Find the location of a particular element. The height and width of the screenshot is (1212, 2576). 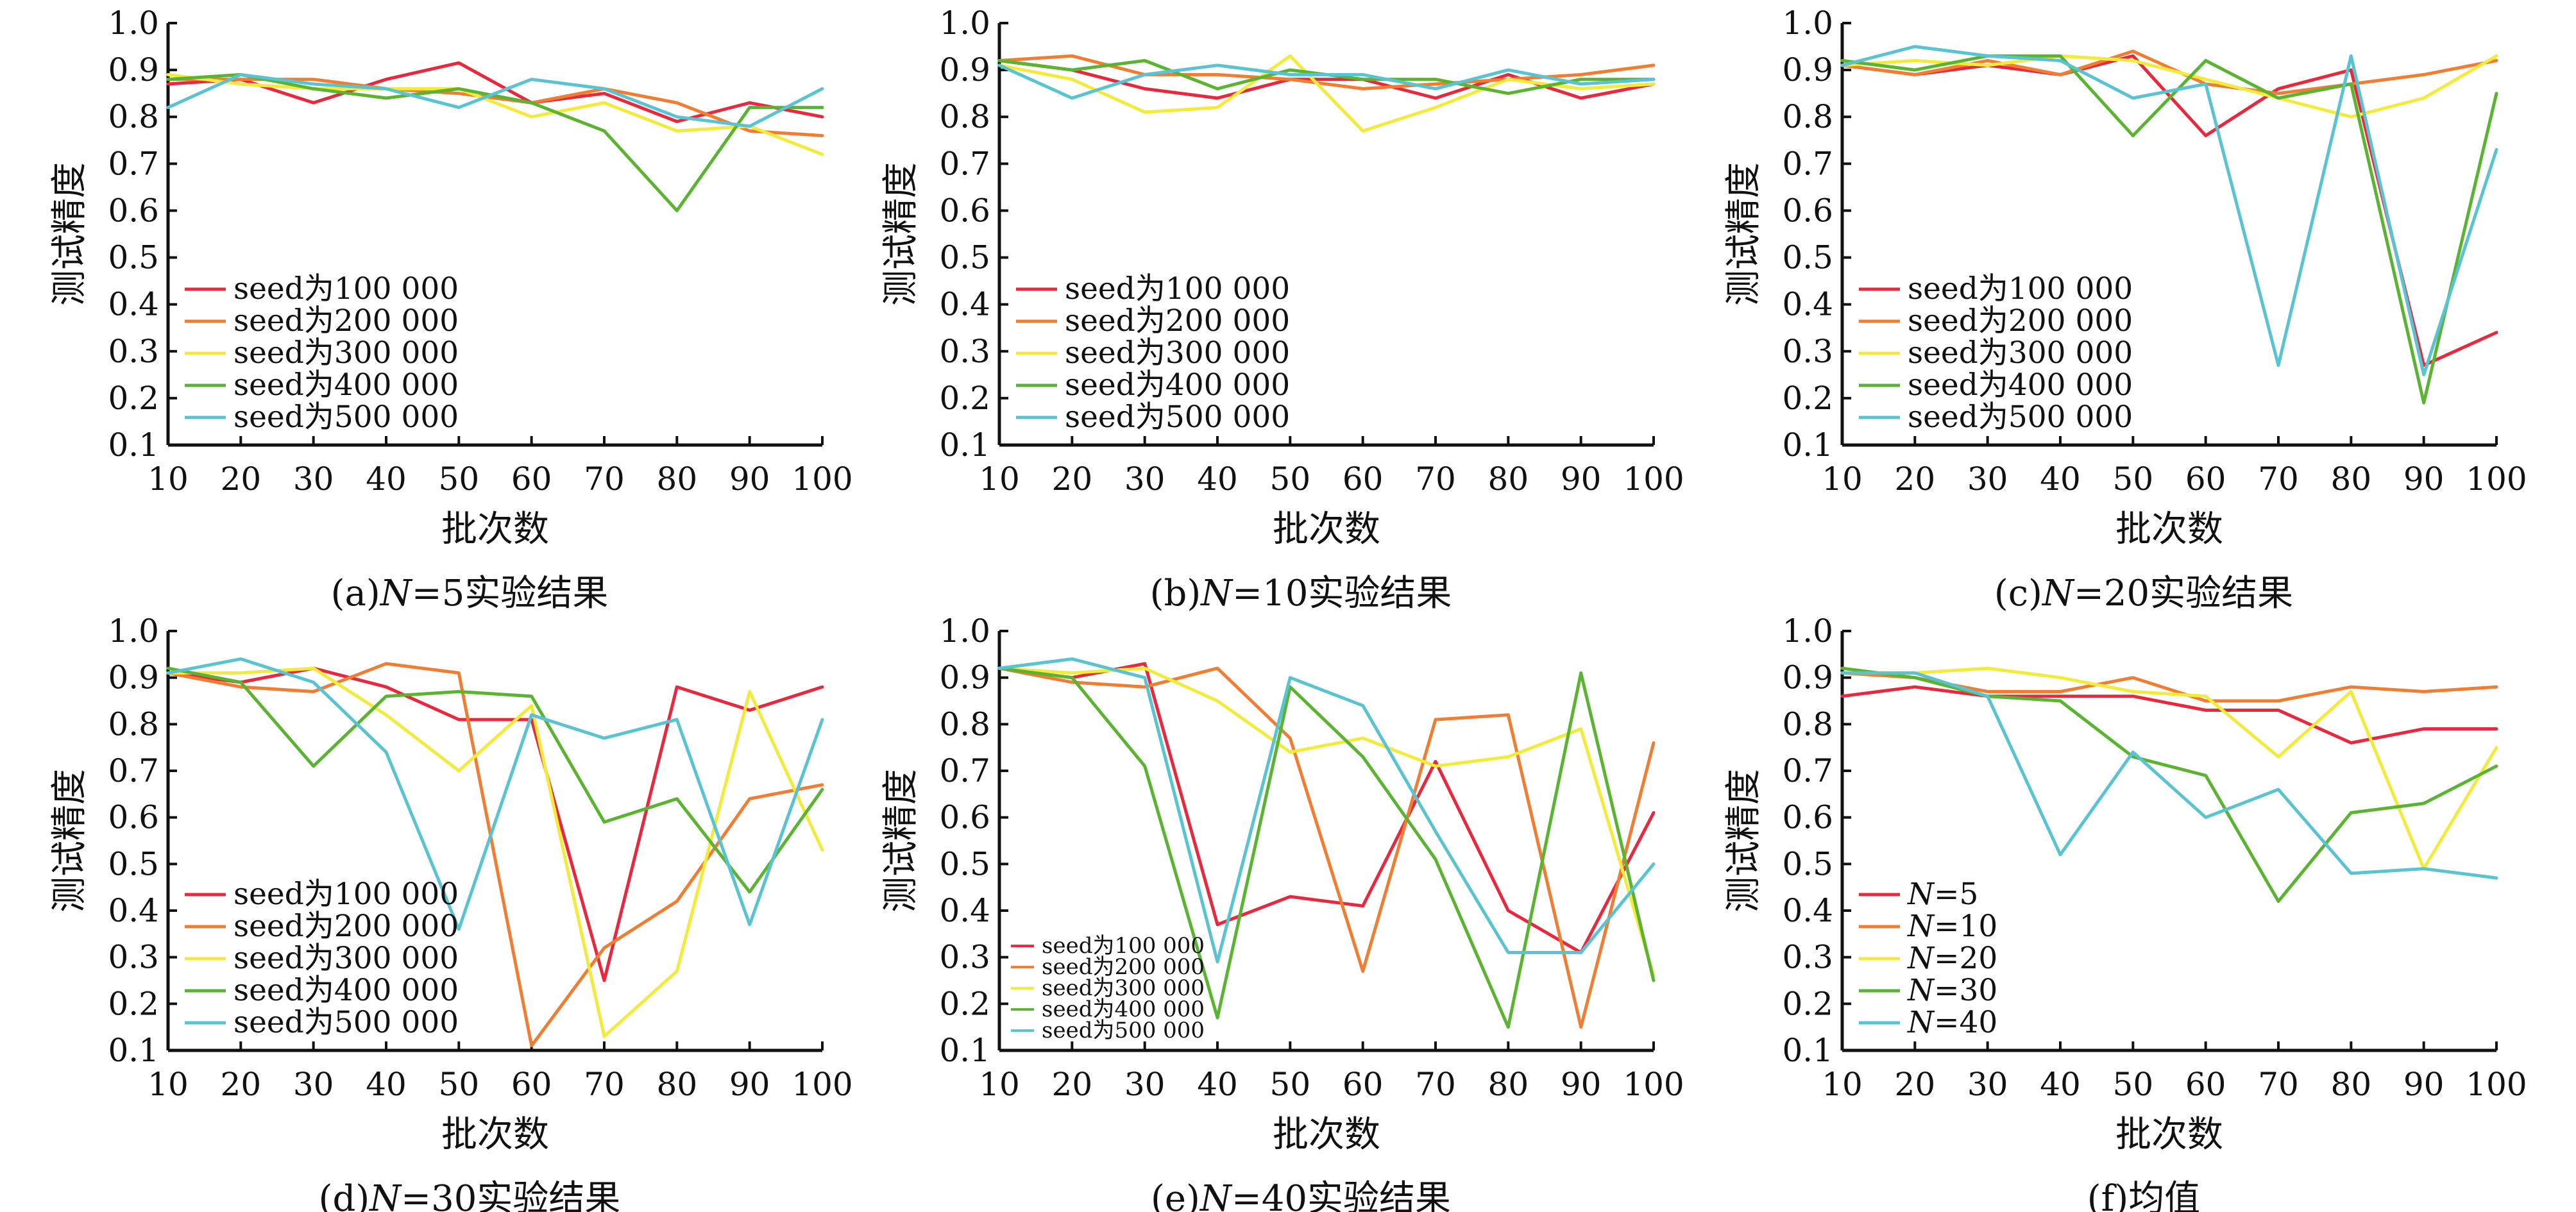

legend-label: N=10 is located at coordinates (1952, 927).